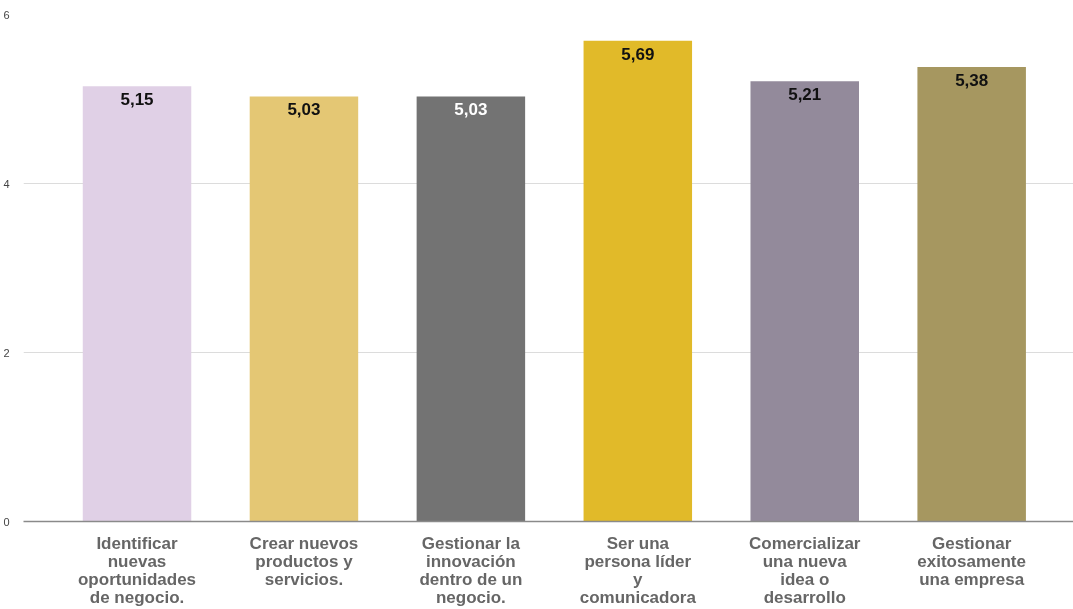  What do you see at coordinates (638, 570) in the screenshot?
I see `x-tick-label: Ser una persona líder y comunicadora` at bounding box center [638, 570].